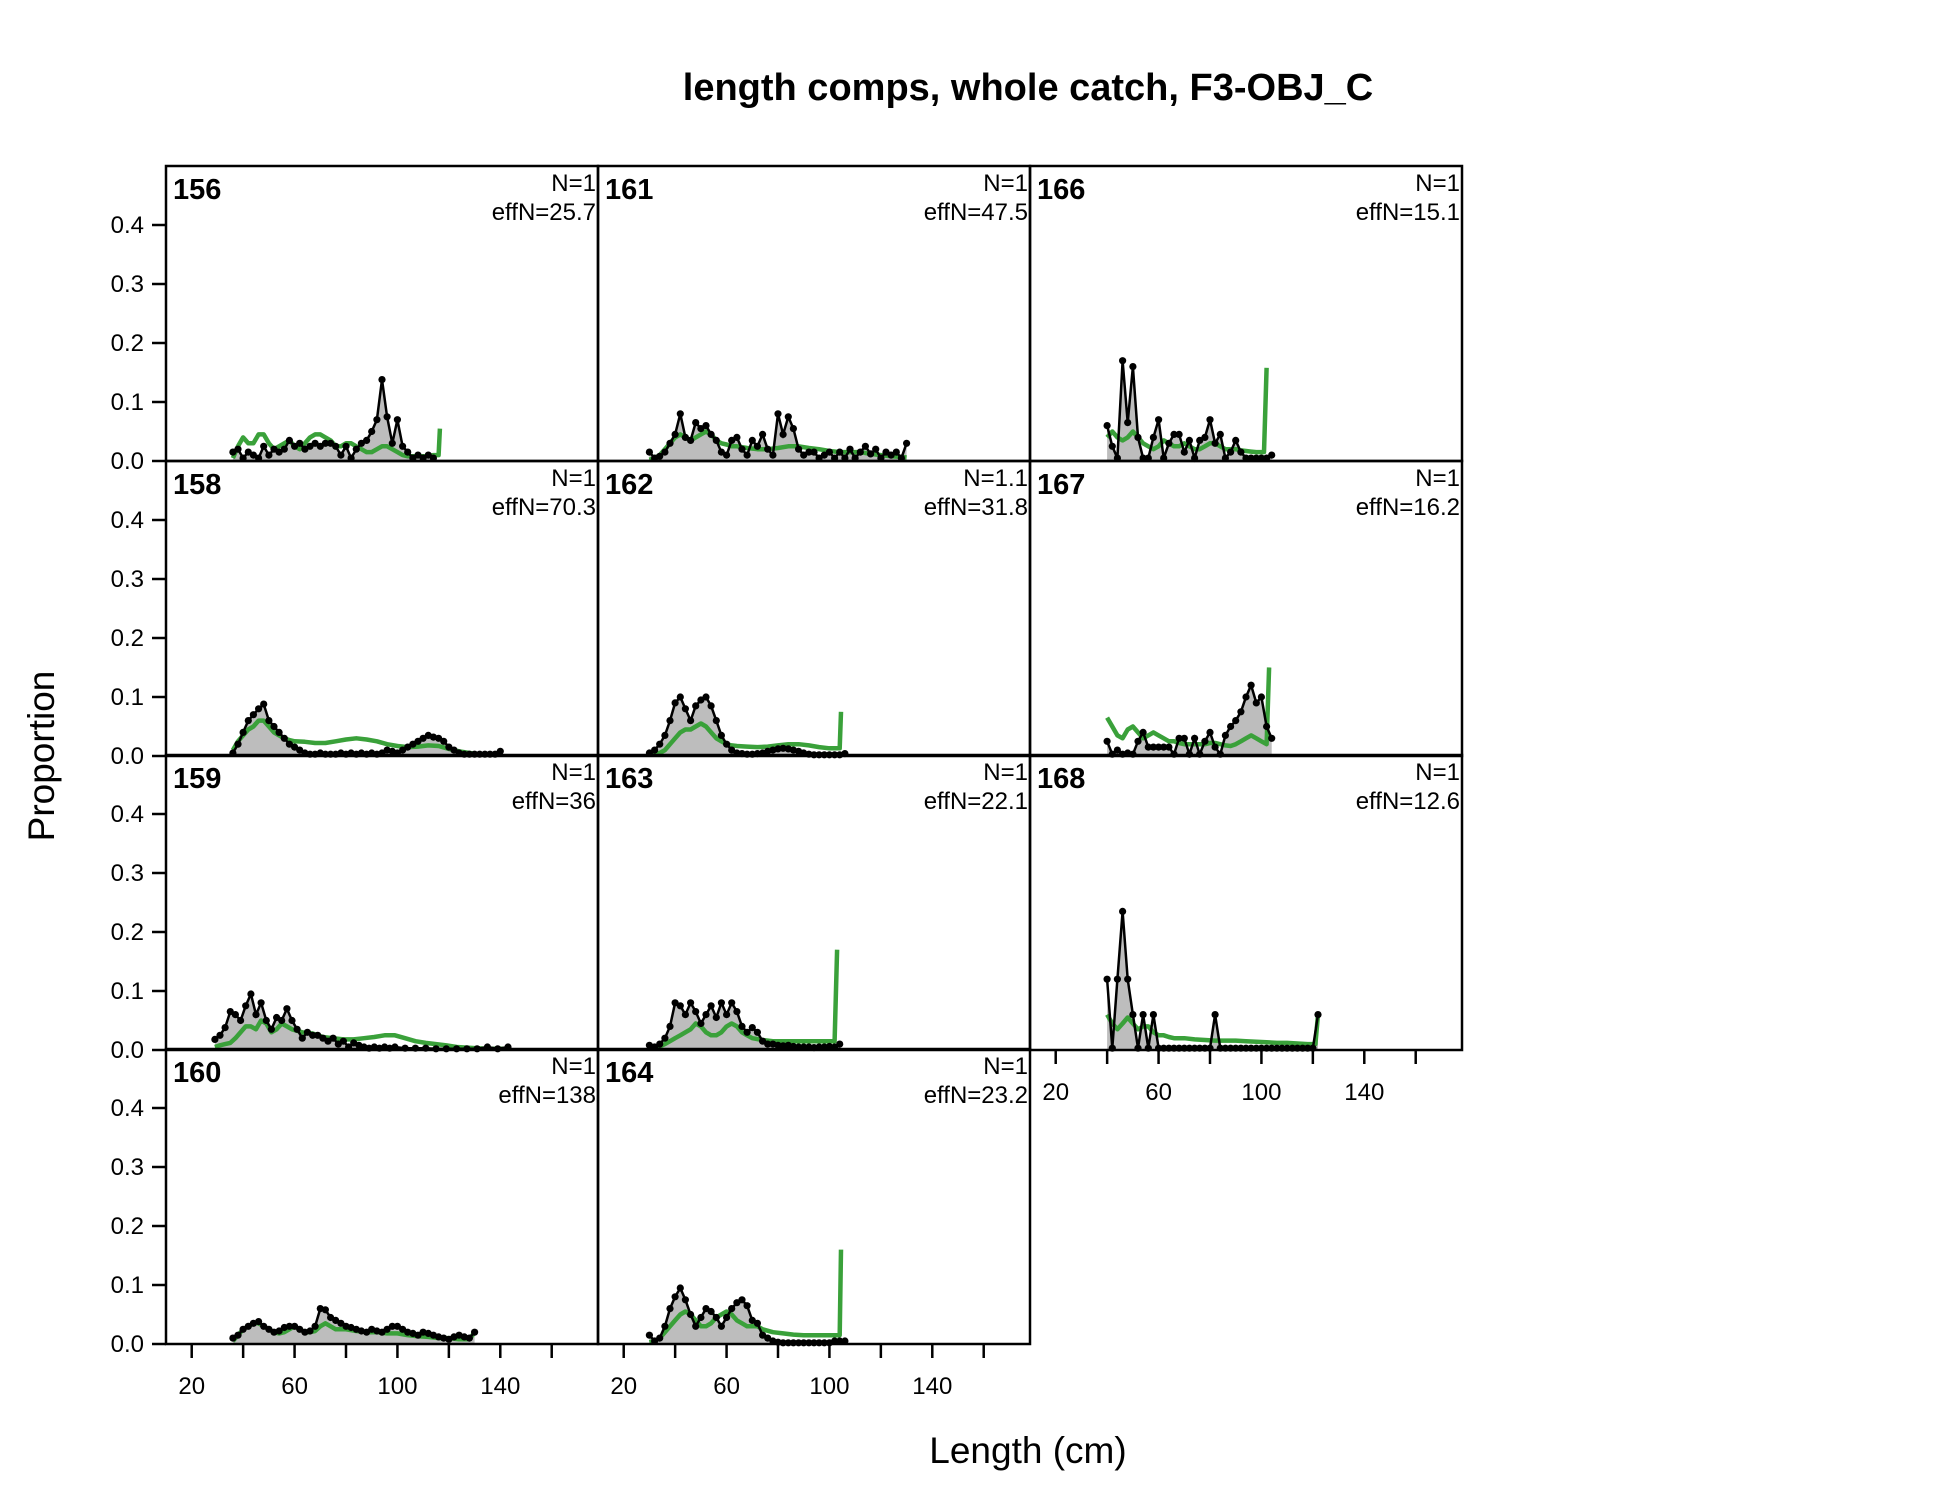  Describe the element at coordinates (544, 507) in the screenshot. I see `panel-effn-label: effN=70.3` at that location.